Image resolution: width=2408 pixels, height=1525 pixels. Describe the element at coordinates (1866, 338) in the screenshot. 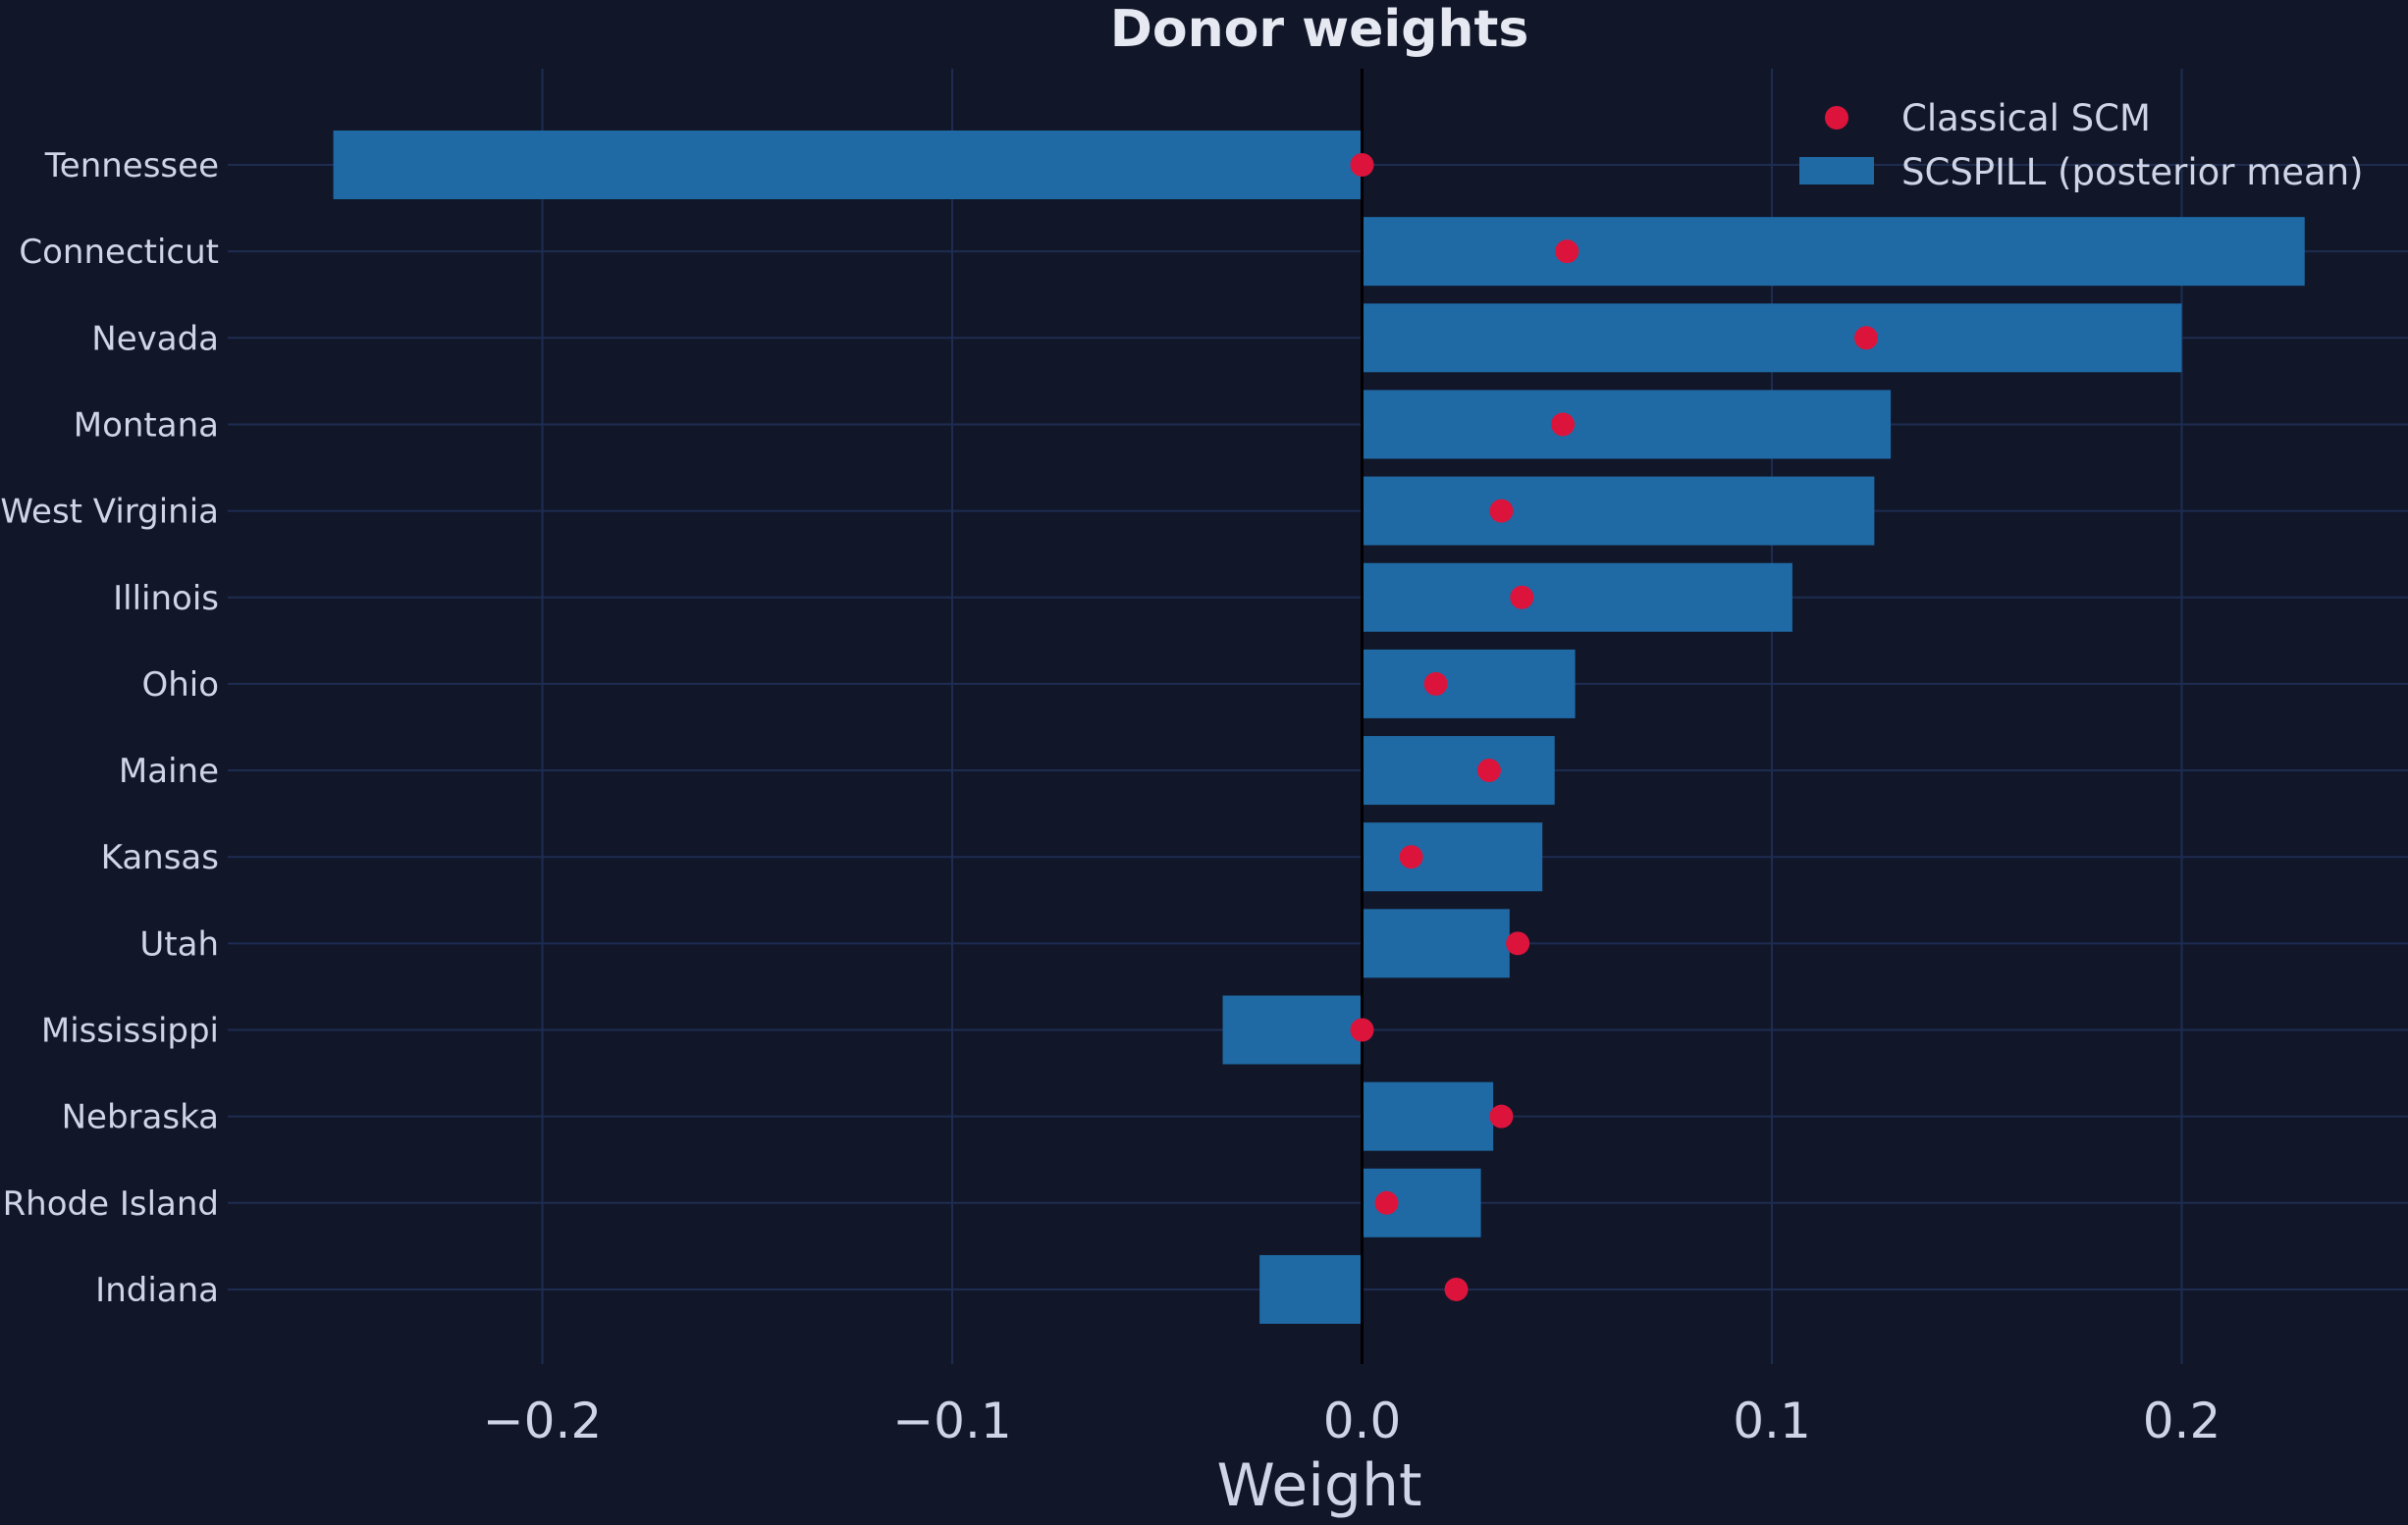

I see `point-nevada` at that location.